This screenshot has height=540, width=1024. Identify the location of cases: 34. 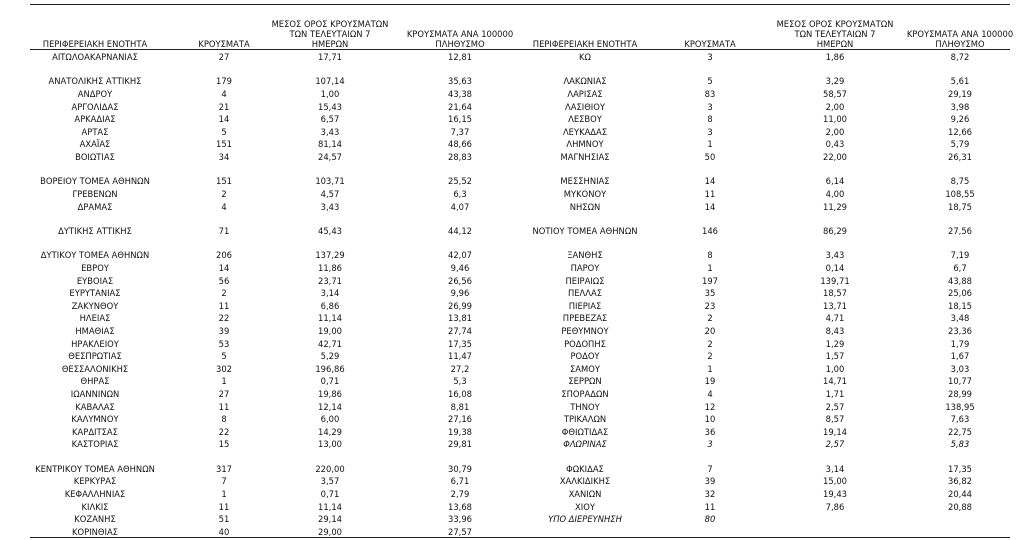
(224, 157).